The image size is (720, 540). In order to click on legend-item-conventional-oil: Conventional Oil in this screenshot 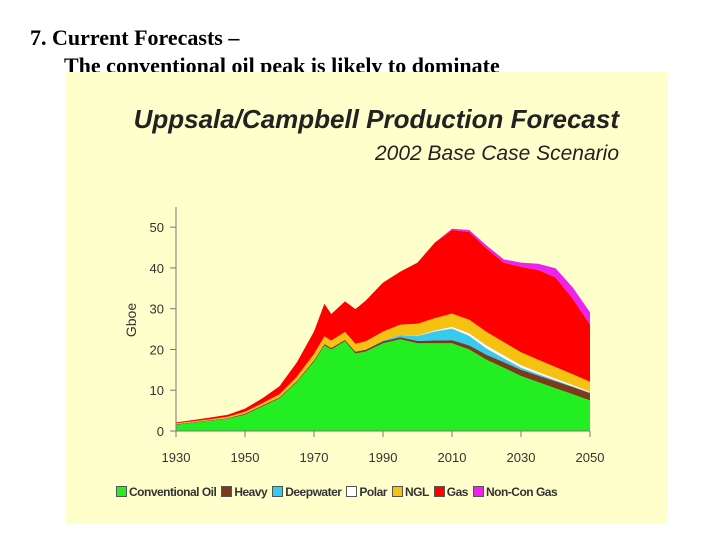, I will do `click(166, 492)`.